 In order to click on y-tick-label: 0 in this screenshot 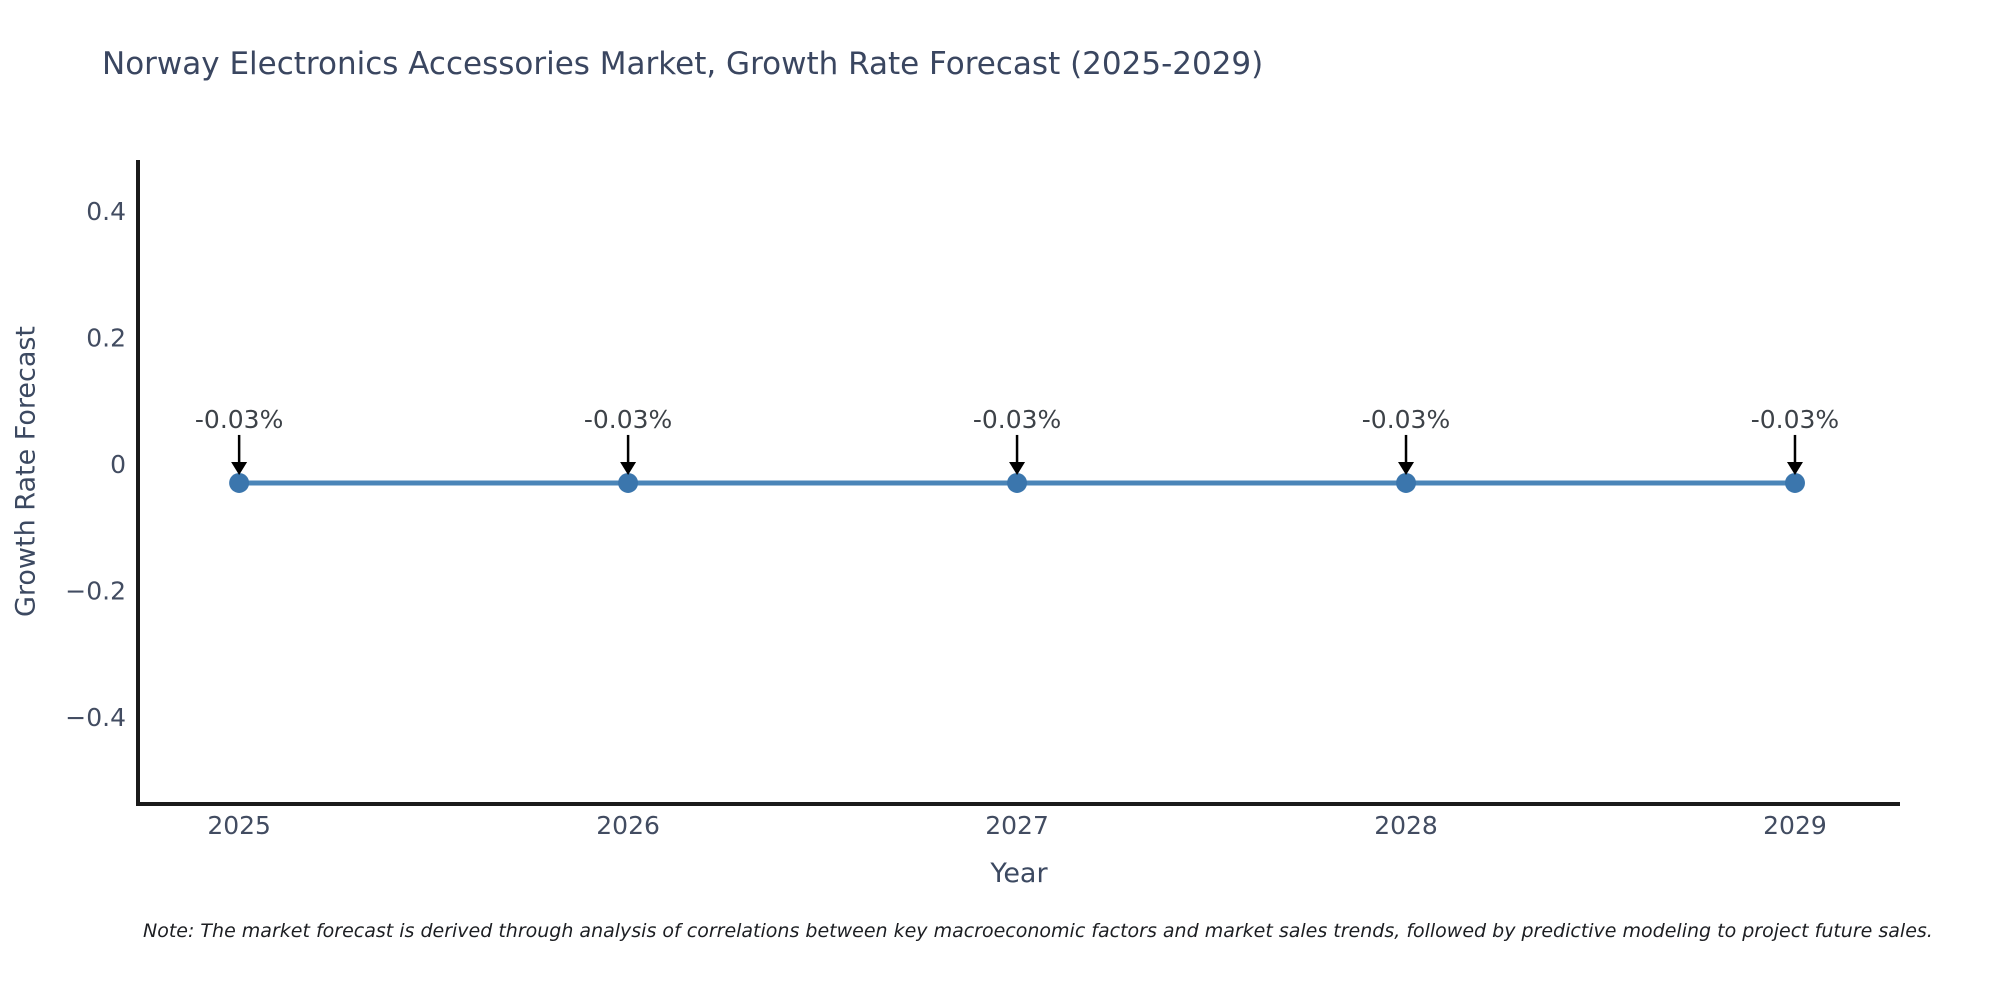, I will do `click(118, 464)`.